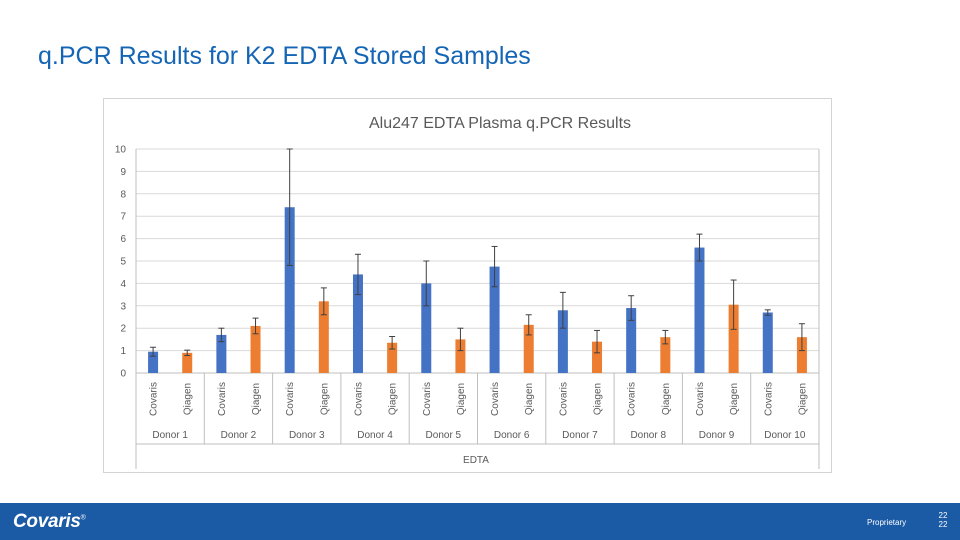 This screenshot has height=540, width=960. Describe the element at coordinates (887, 522) in the screenshot. I see `proprietary-note: Proprietary` at that location.